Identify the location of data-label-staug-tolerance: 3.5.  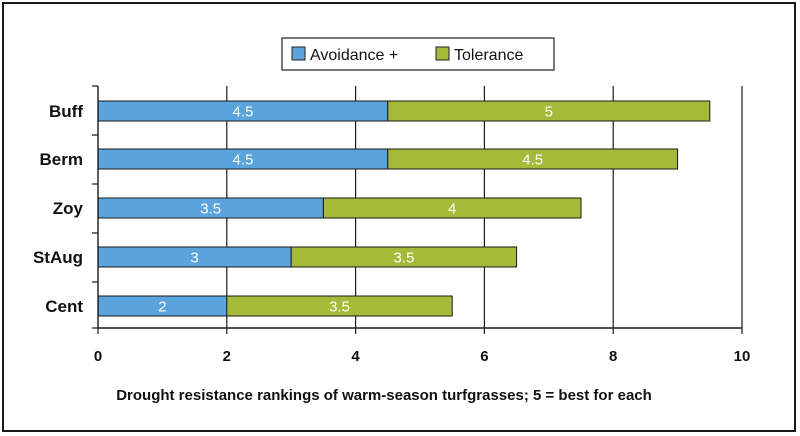
(403, 258).